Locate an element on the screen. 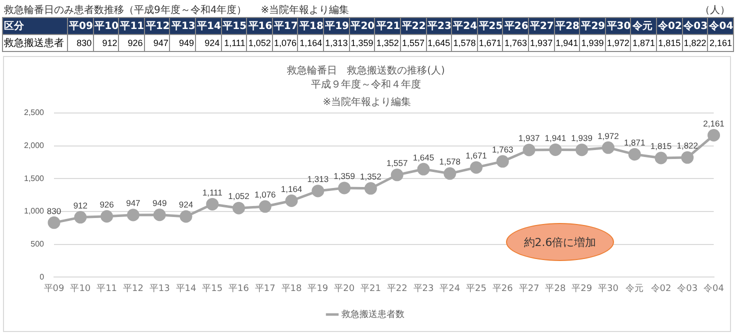 The image size is (736, 335). category-label: 平20 is located at coordinates (362, 26).